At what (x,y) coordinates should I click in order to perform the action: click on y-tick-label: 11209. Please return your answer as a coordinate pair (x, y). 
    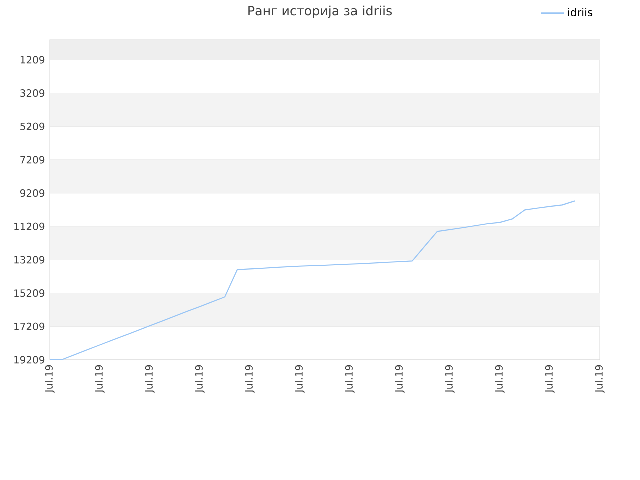
    Looking at the image, I should click on (29, 226).